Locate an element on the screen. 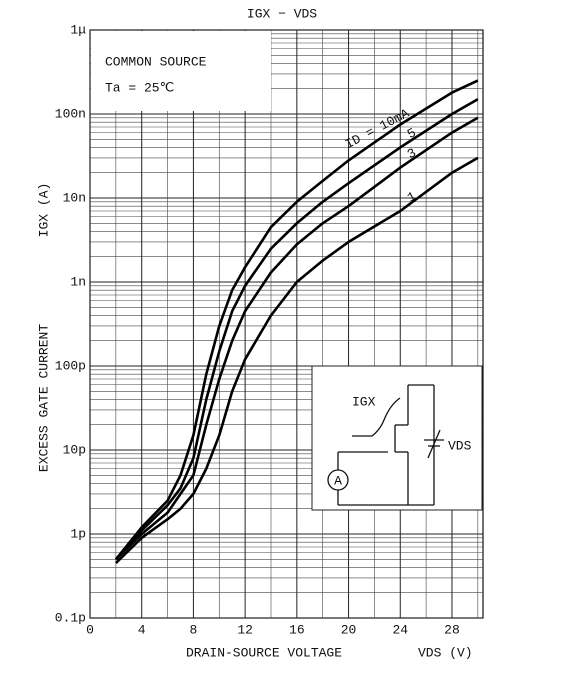  inset-label: VDS is located at coordinates (460, 445).